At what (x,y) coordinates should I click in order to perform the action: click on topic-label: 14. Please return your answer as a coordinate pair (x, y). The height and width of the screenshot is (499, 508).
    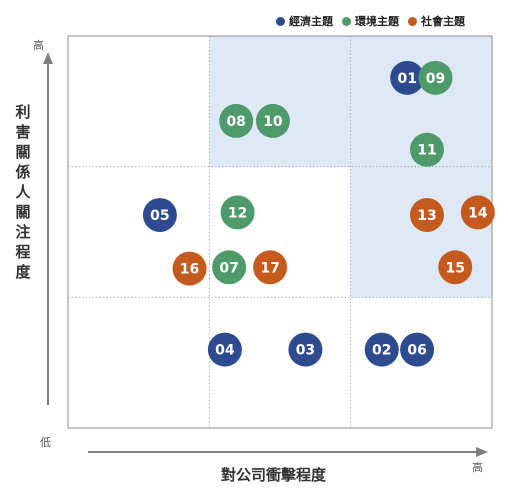
    Looking at the image, I should click on (478, 213).